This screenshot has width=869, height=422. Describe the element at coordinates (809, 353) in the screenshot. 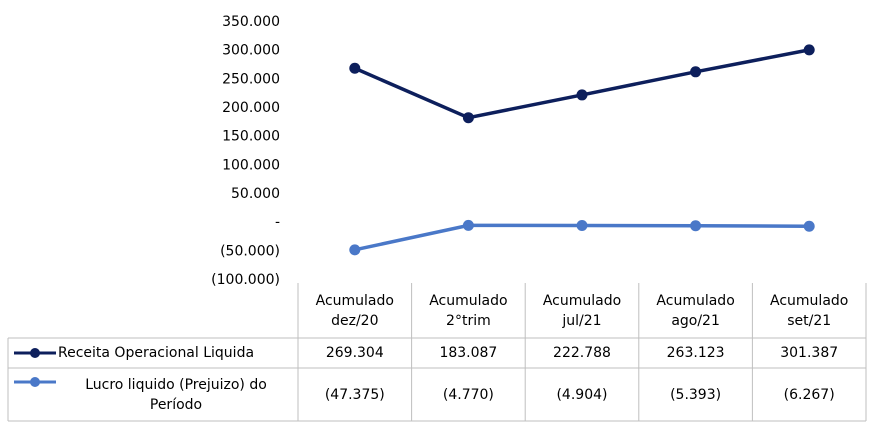

I see `data-label: 301.387` at that location.